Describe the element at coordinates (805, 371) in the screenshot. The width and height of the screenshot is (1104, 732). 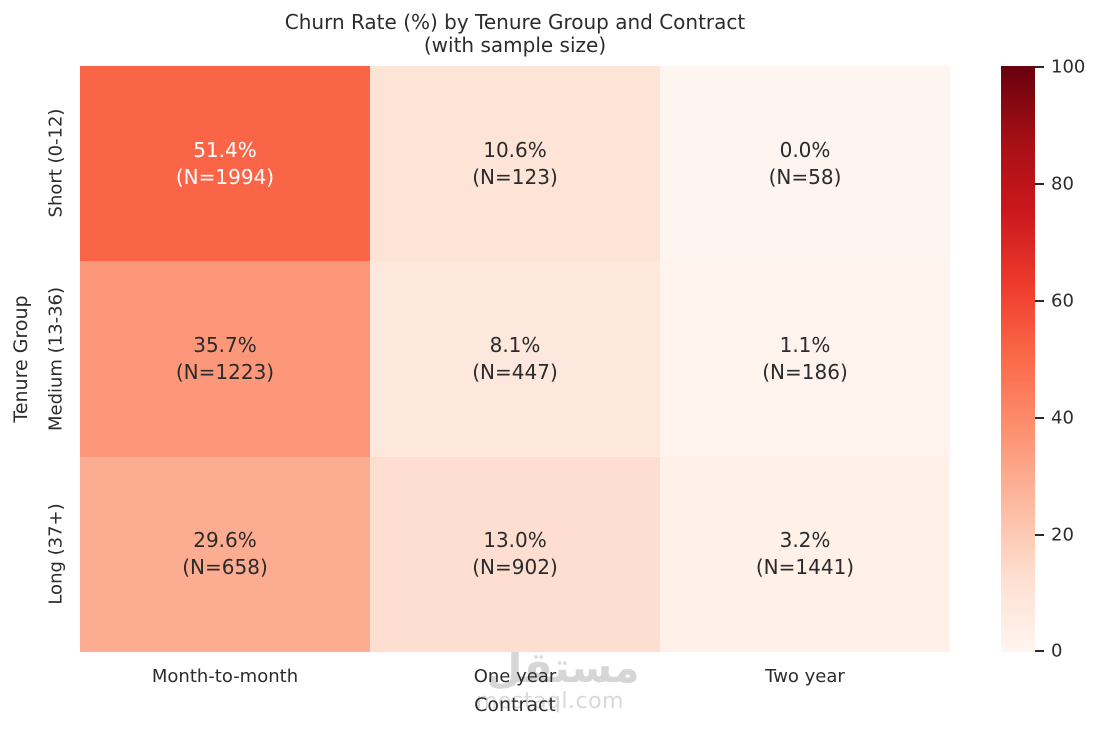
I see `cell-sample-size: (N=186)` at that location.